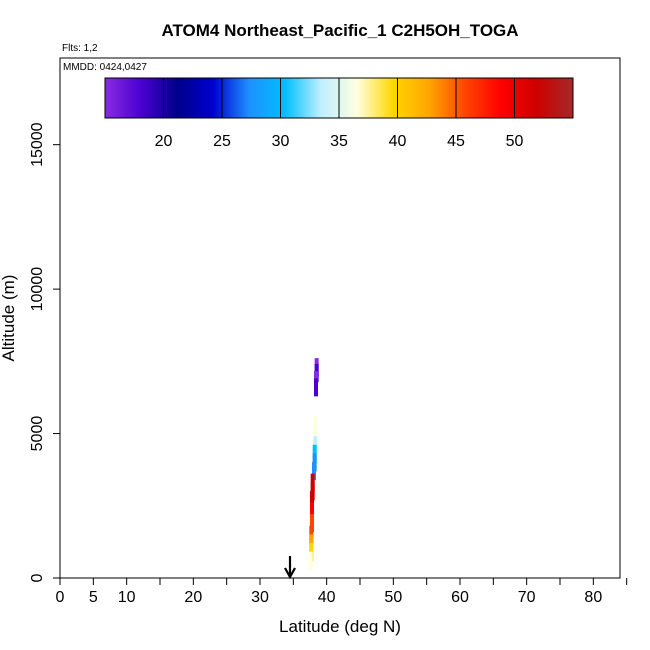  Describe the element at coordinates (37, 434) in the screenshot. I see `y-tick-label: 5000` at that location.